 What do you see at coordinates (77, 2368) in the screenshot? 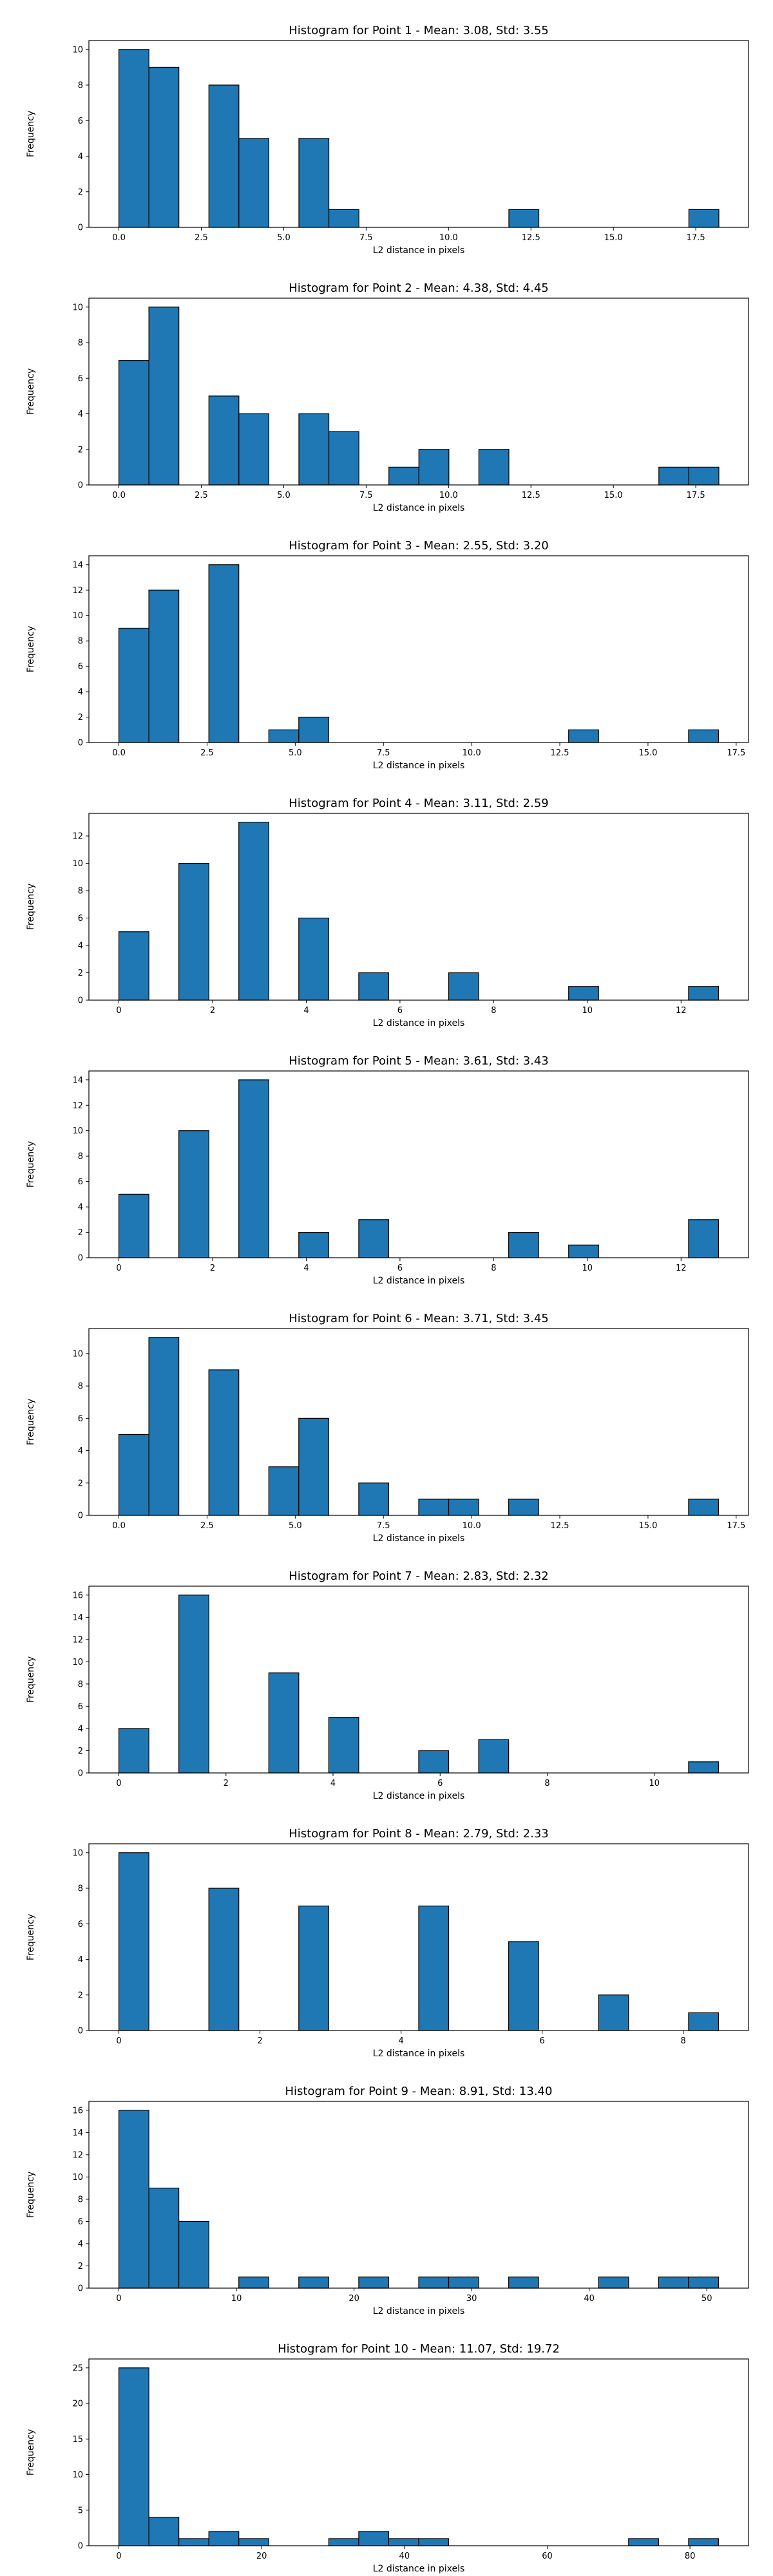
I see `y-tick-label: 25` at bounding box center [77, 2368].